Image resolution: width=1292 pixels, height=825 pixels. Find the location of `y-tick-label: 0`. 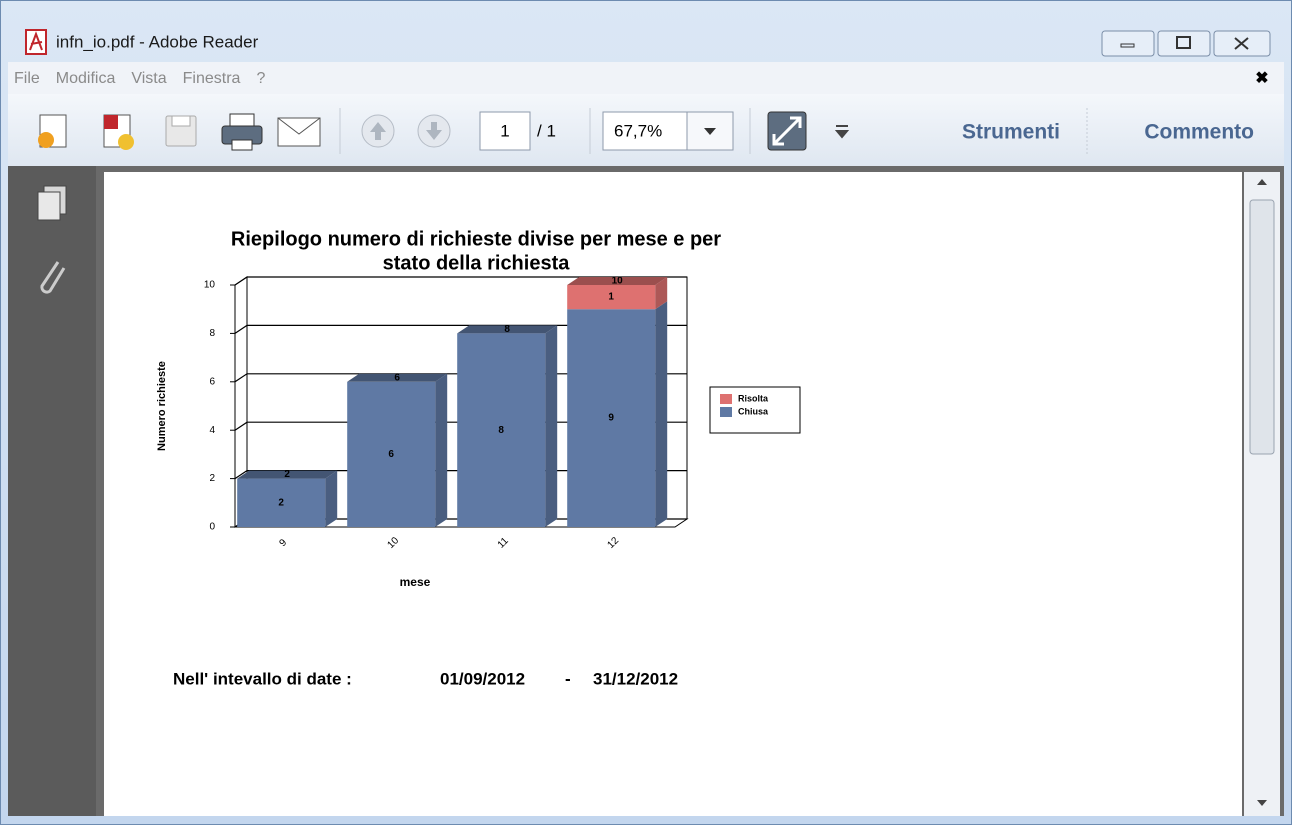

y-tick-label: 0 is located at coordinates (212, 527).